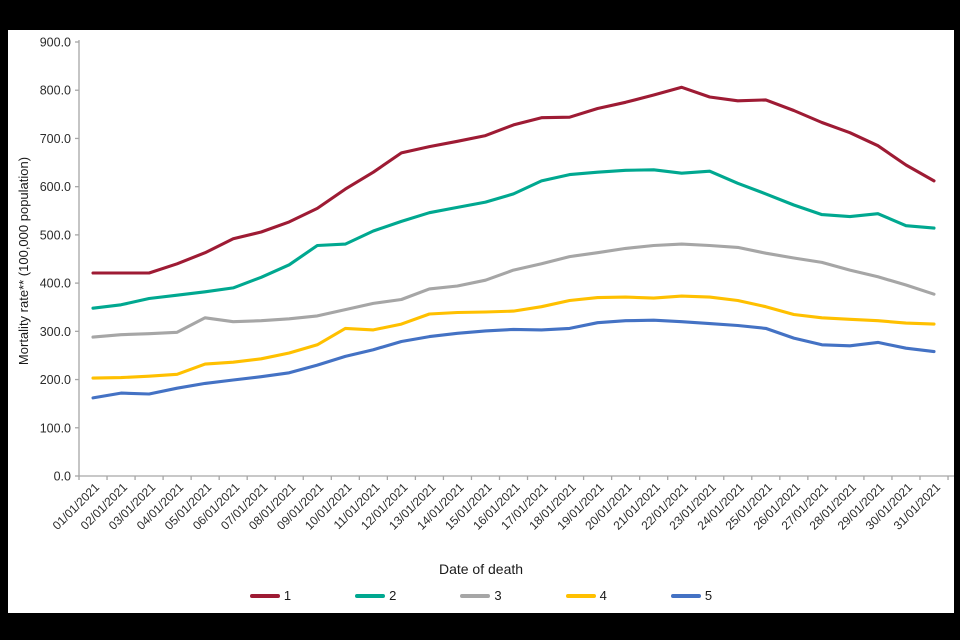 The image size is (960, 640). I want to click on y-tick-label: 200.0, so click(55, 380).